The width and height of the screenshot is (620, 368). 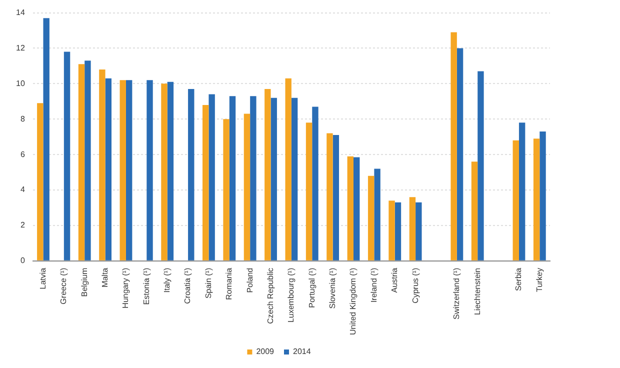 I want to click on x-tick-label: Cyprus (¹), so click(x=415, y=286).